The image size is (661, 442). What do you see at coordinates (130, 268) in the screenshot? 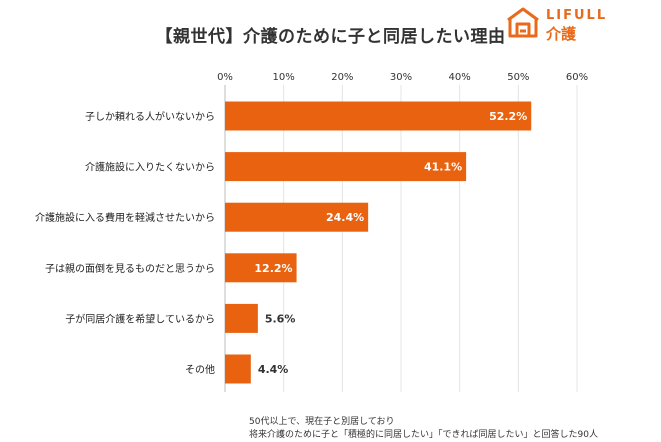
I see `category-label: 子は親の面倒を見るものだと思うから` at bounding box center [130, 268].